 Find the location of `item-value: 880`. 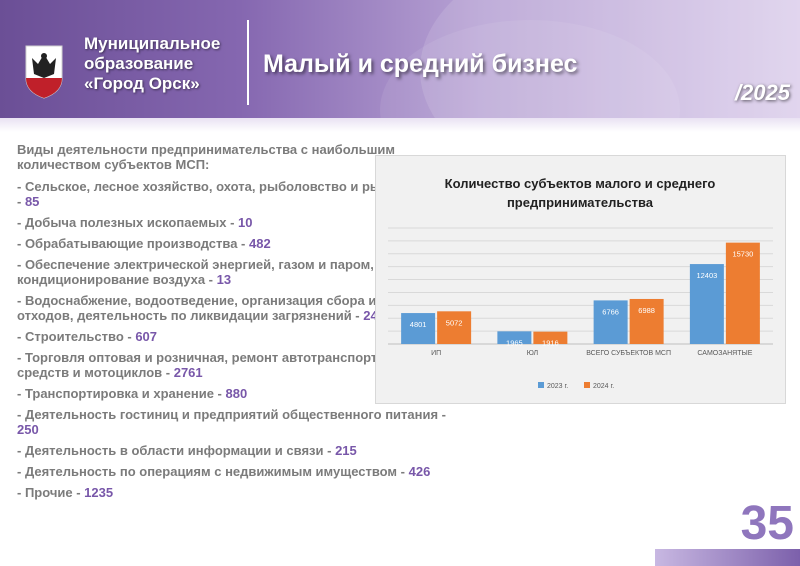

item-value: 880 is located at coordinates (236, 393).